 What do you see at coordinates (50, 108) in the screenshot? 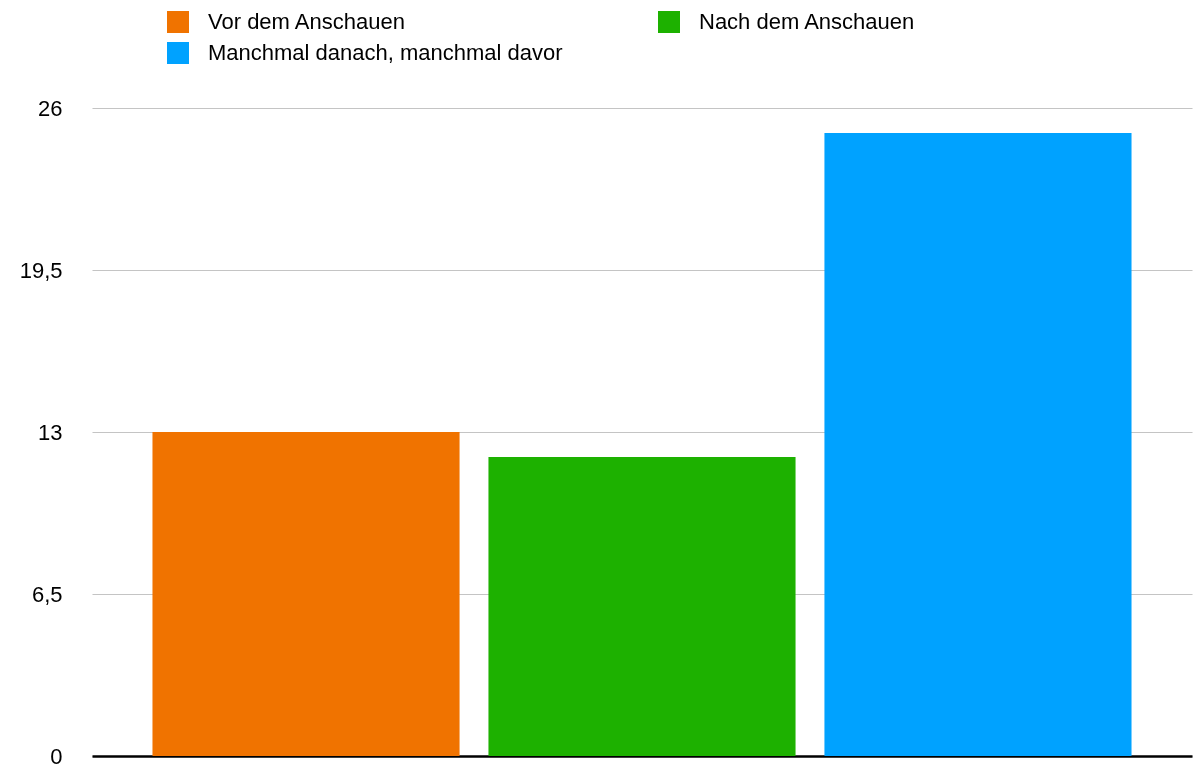
I see `y-tick-label: 26` at bounding box center [50, 108].